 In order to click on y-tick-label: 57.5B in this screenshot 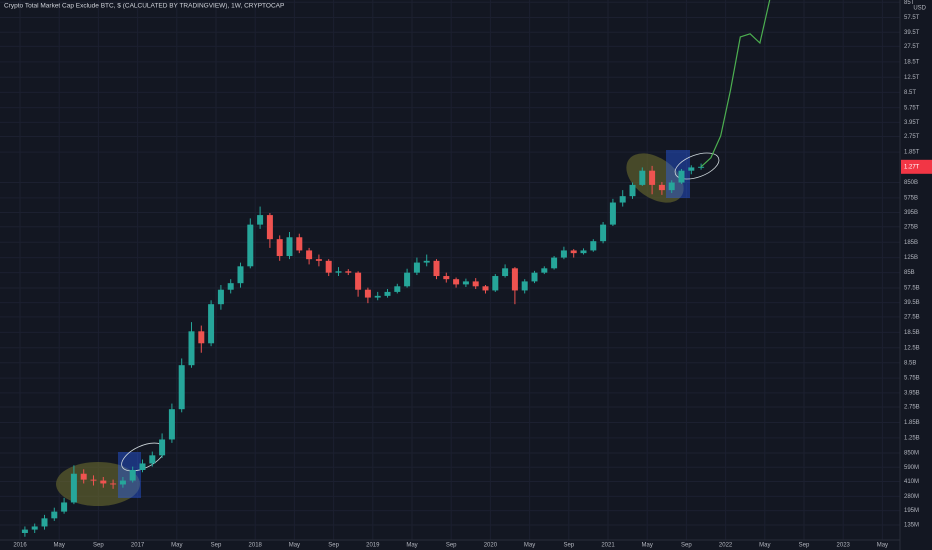, I will do `click(912, 289)`.